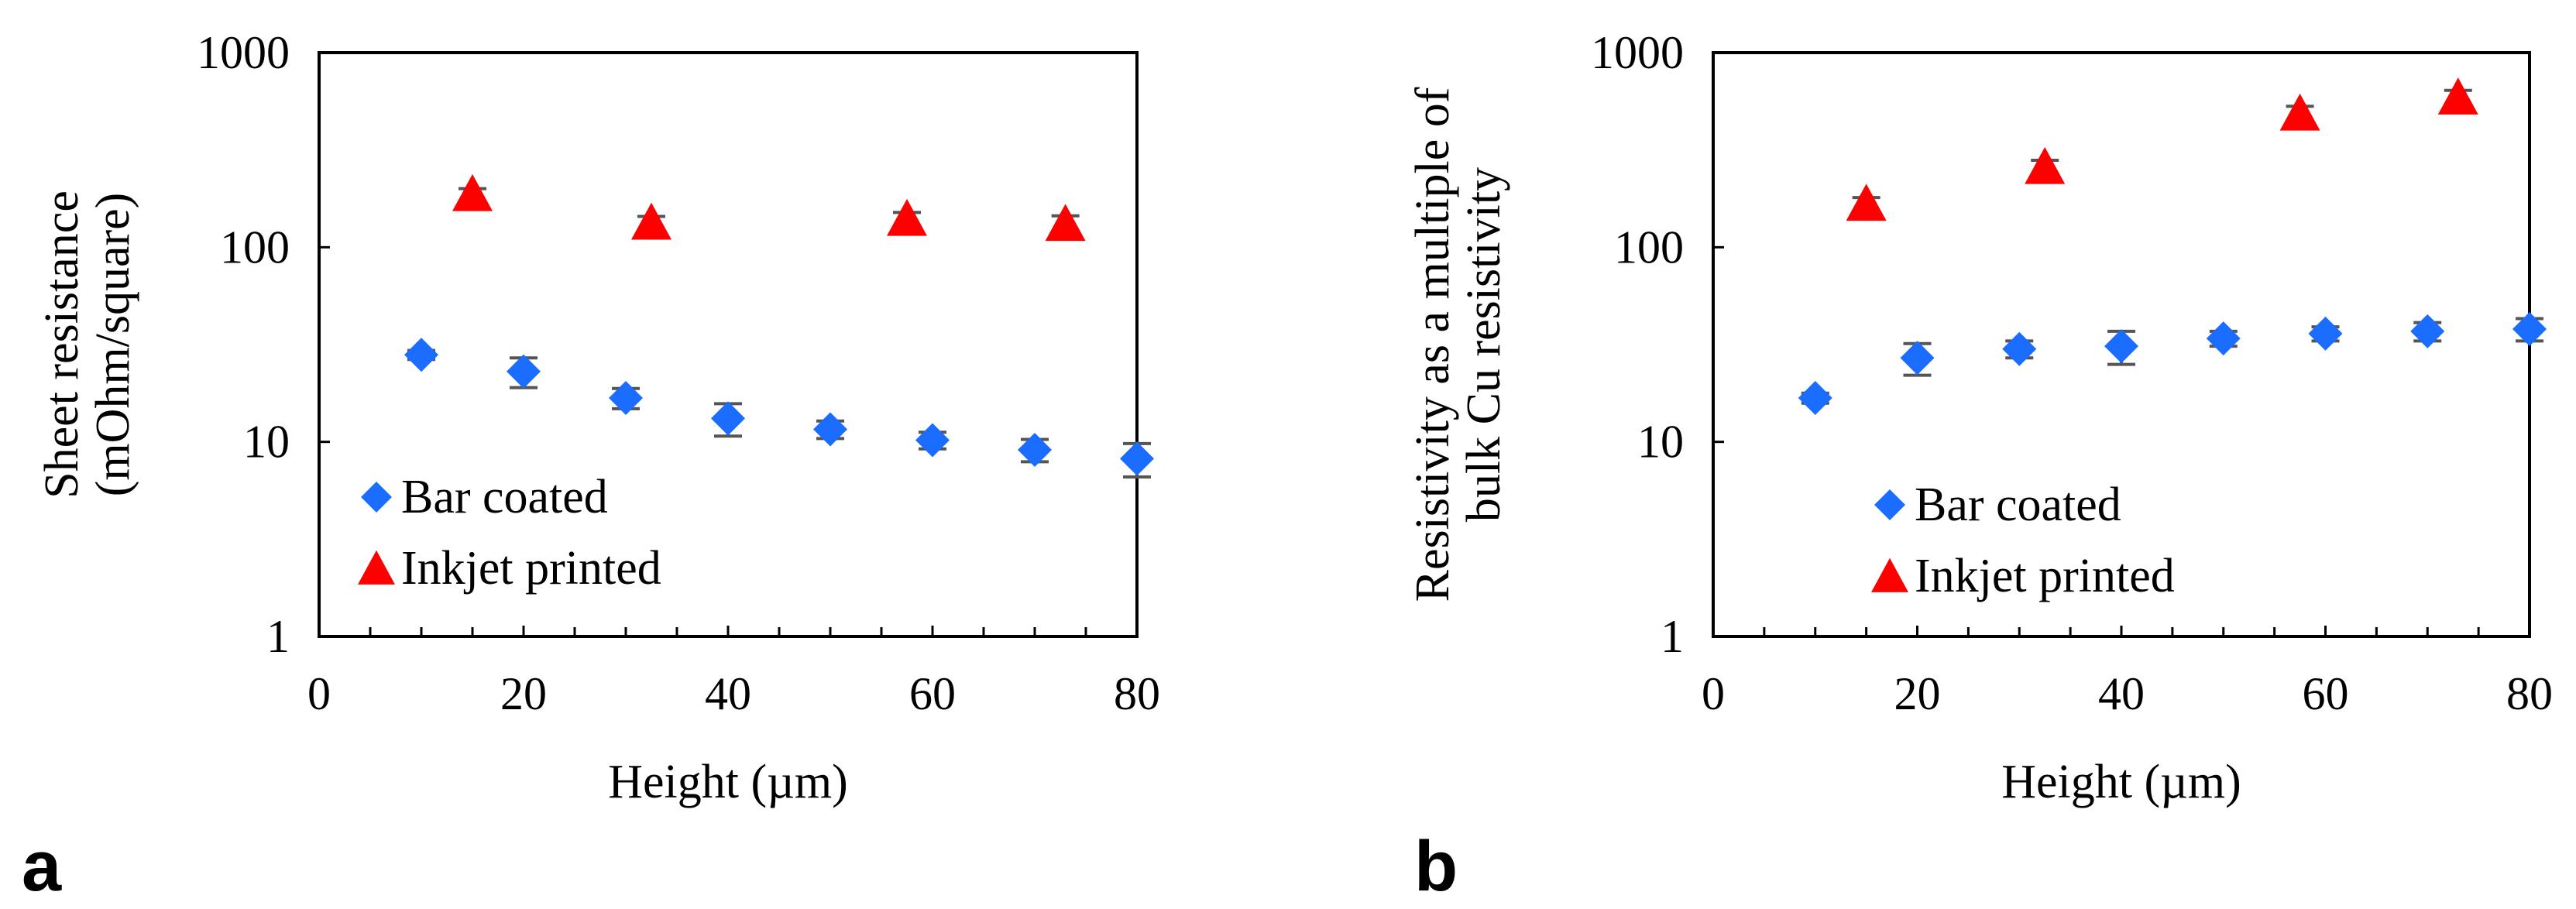 The width and height of the screenshot is (2576, 909). What do you see at coordinates (113, 345) in the screenshot?
I see `y-axis-title-line: (mOhm/square)` at bounding box center [113, 345].